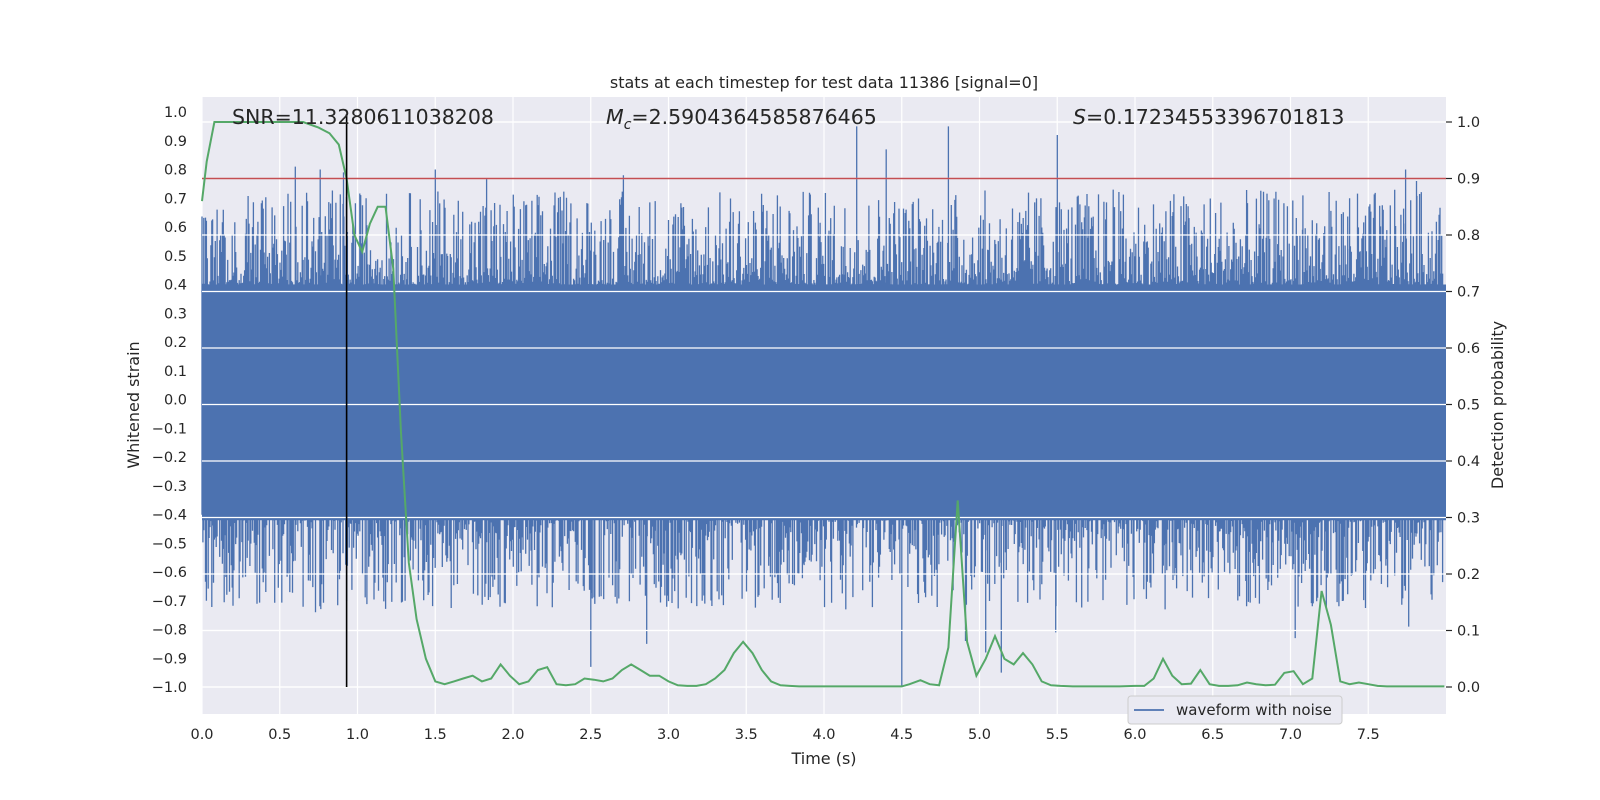 The width and height of the screenshot is (1600, 800). Describe the element at coordinates (1468, 519) in the screenshot. I see `y-right-tick-label: 0.3` at that location.